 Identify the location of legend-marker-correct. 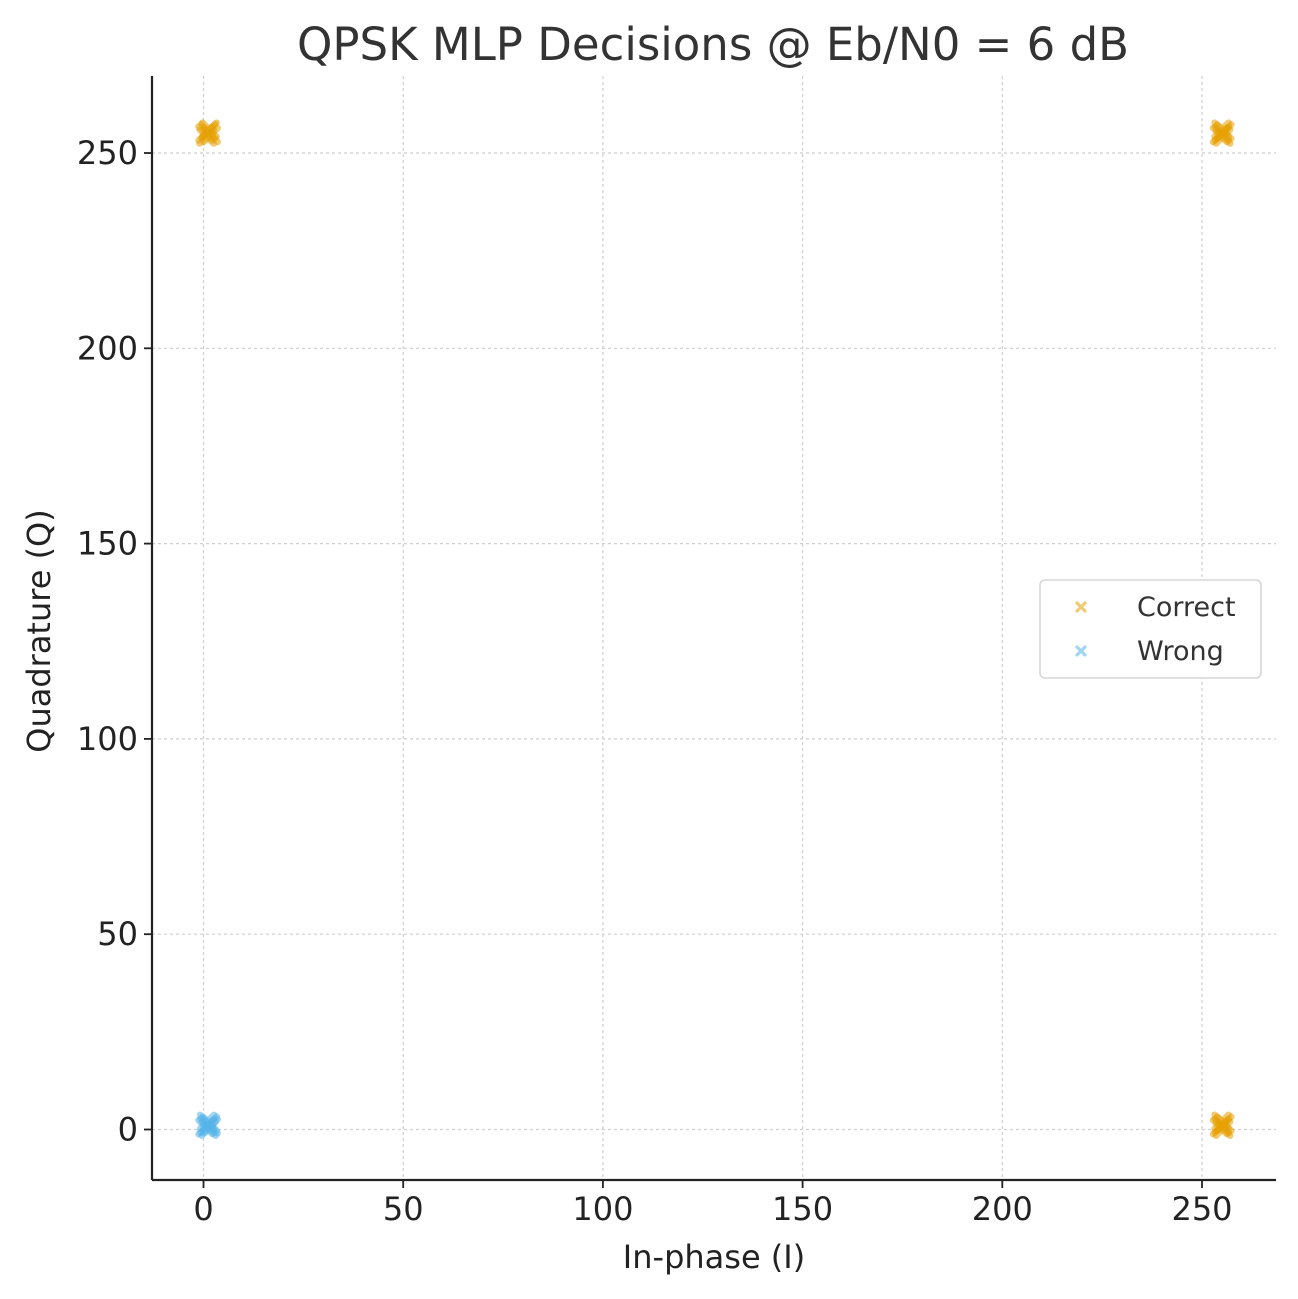
(1081, 607).